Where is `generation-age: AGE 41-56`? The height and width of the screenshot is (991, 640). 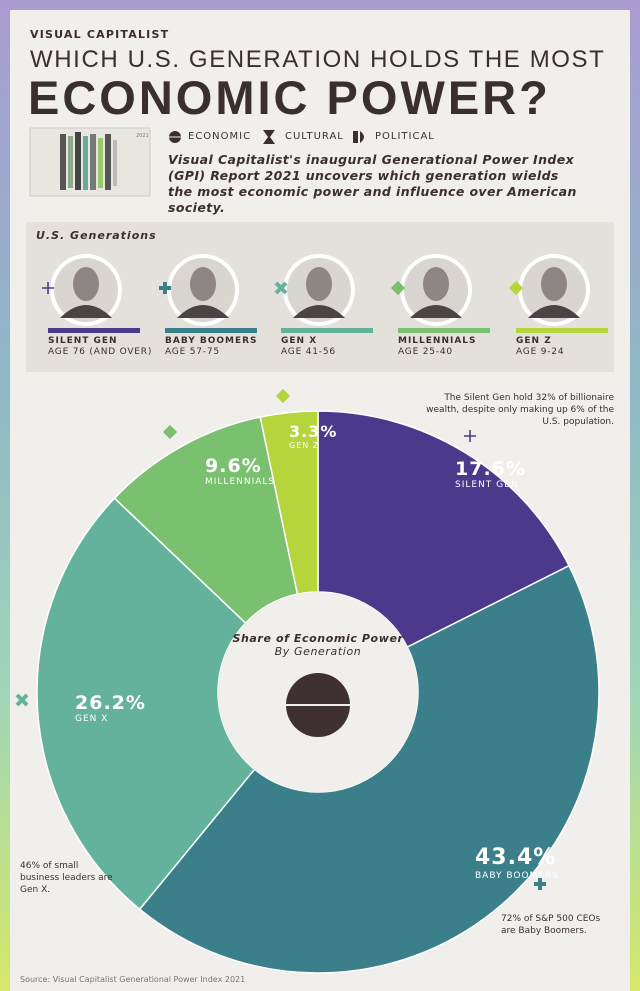
generation-age: AGE 41-56 is located at coordinates (308, 352).